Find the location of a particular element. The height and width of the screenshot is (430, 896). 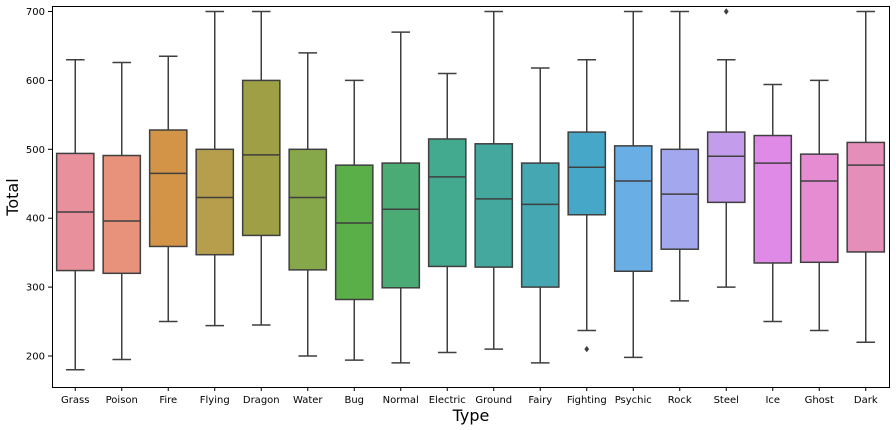

box-poison is located at coordinates (122, 211).